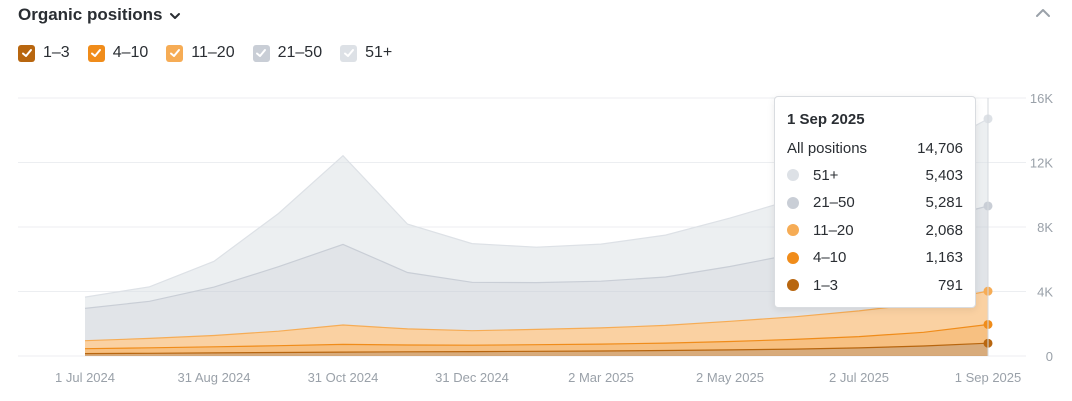 The height and width of the screenshot is (401, 1072). Describe the element at coordinates (601, 377) in the screenshot. I see `x-tick-label: 2 Mar 2025` at that location.